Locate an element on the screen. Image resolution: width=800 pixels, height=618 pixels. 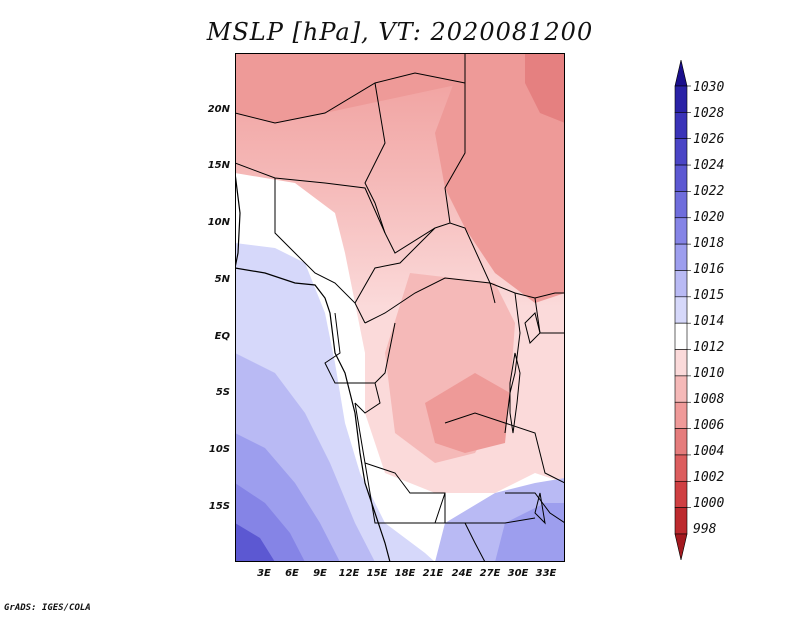
credit-text: GrADS: IGES/COLA is located at coordinates (47, 608).